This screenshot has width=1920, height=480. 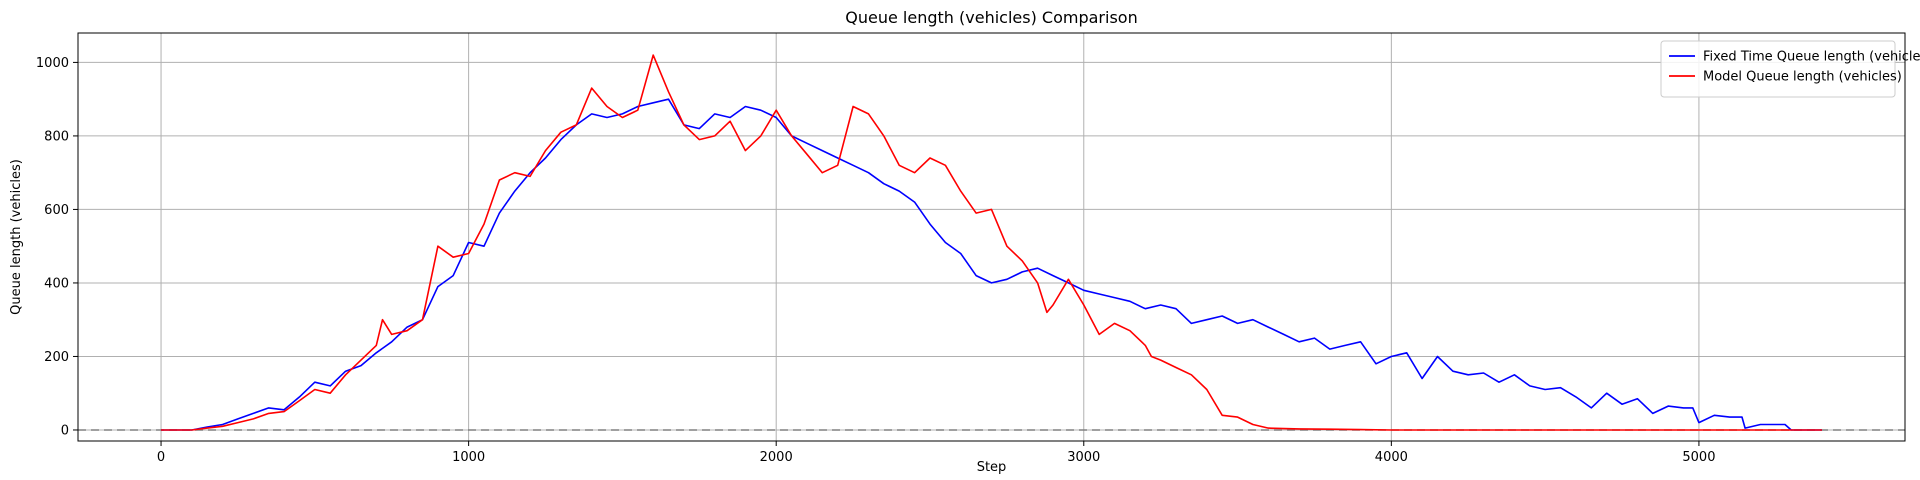 I want to click on x-axis-label: Step, so click(x=992, y=467).